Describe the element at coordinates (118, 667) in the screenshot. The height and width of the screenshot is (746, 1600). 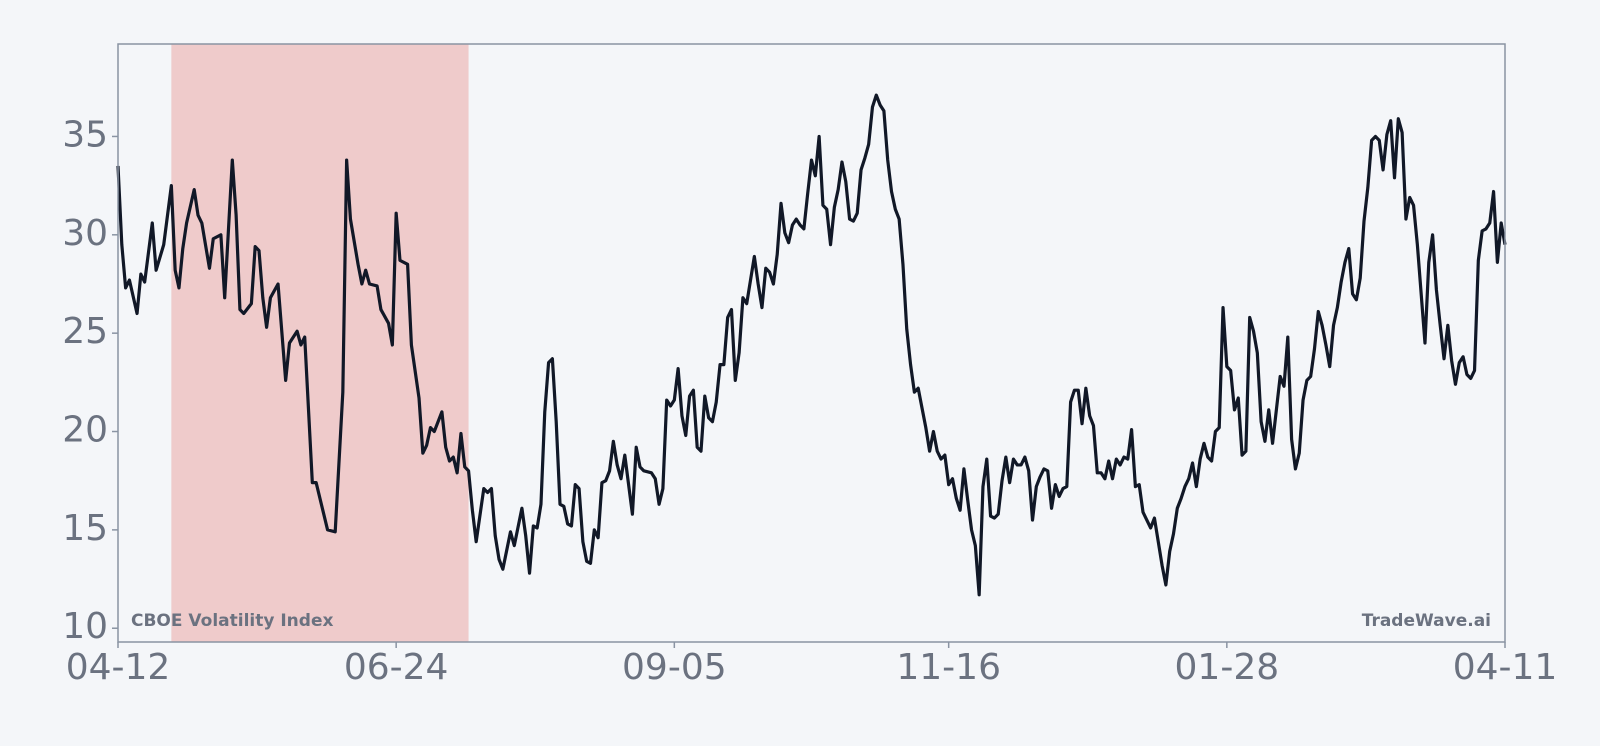
I see `x-tick-label: 04-12` at that location.